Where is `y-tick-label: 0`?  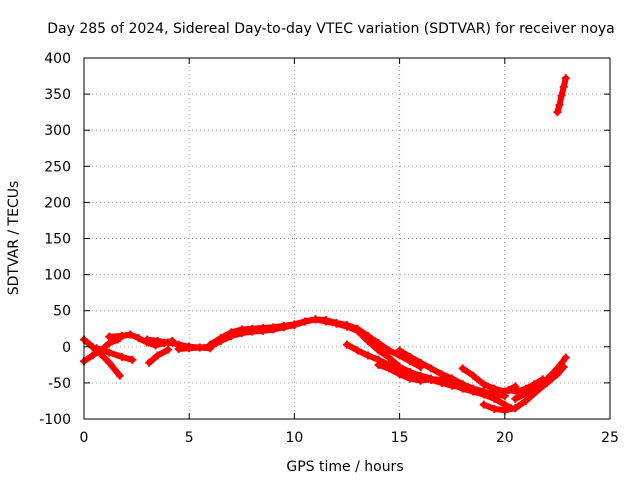
y-tick-label: 0 is located at coordinates (66, 348).